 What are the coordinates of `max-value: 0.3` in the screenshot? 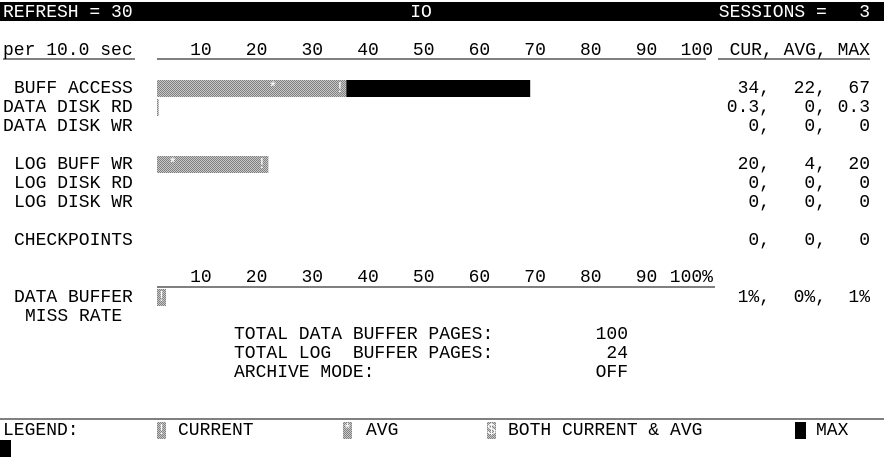 It's located at (854, 108).